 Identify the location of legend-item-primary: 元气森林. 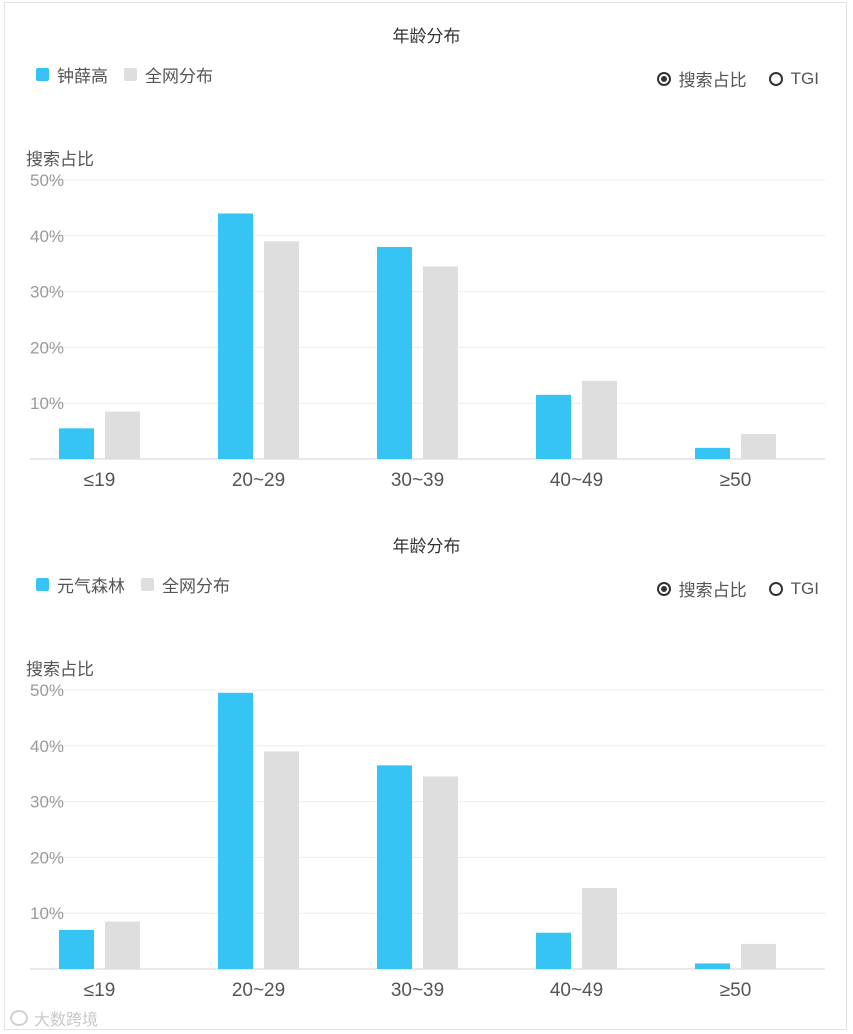
(80, 584).